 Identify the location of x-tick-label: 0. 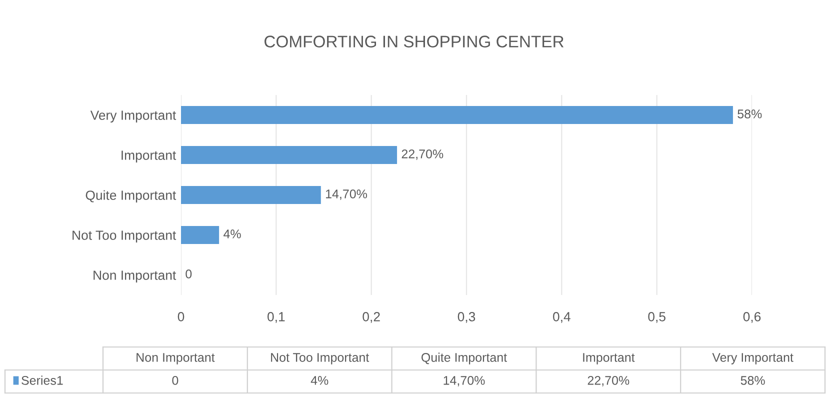
(181, 317).